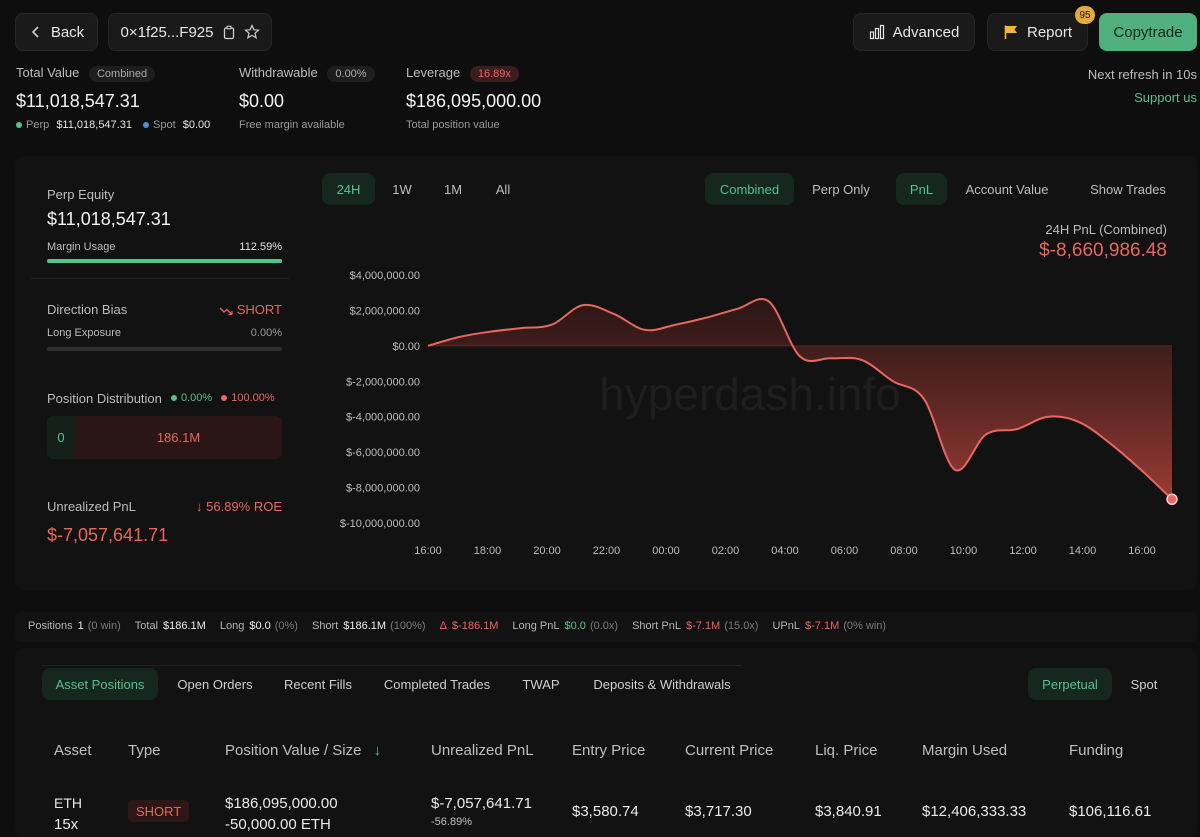 Image resolution: width=1200 pixels, height=837 pixels. I want to click on header-unrealized-pnl: Unrealized PnL, so click(482, 750).